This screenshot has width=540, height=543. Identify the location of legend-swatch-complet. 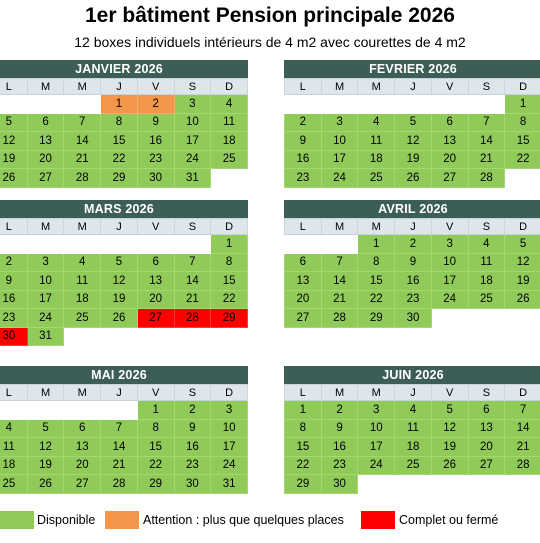
(378, 520).